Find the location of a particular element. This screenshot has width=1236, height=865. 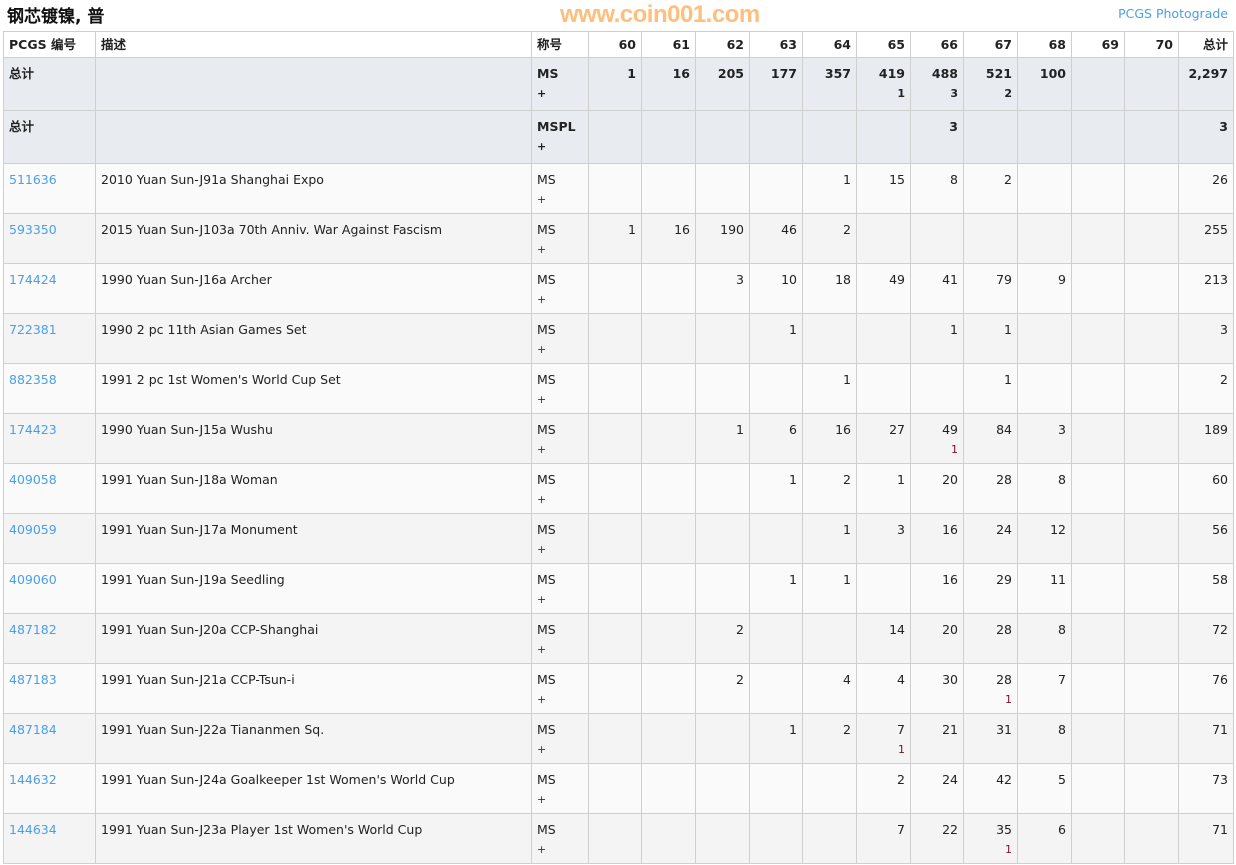

pcgs-photograde-link: PCGS Photograde is located at coordinates (1173, 13).